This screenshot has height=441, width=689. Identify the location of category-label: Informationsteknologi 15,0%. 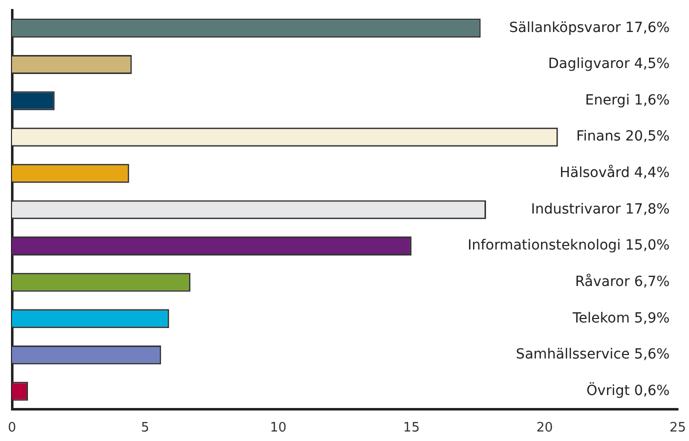
(569, 246).